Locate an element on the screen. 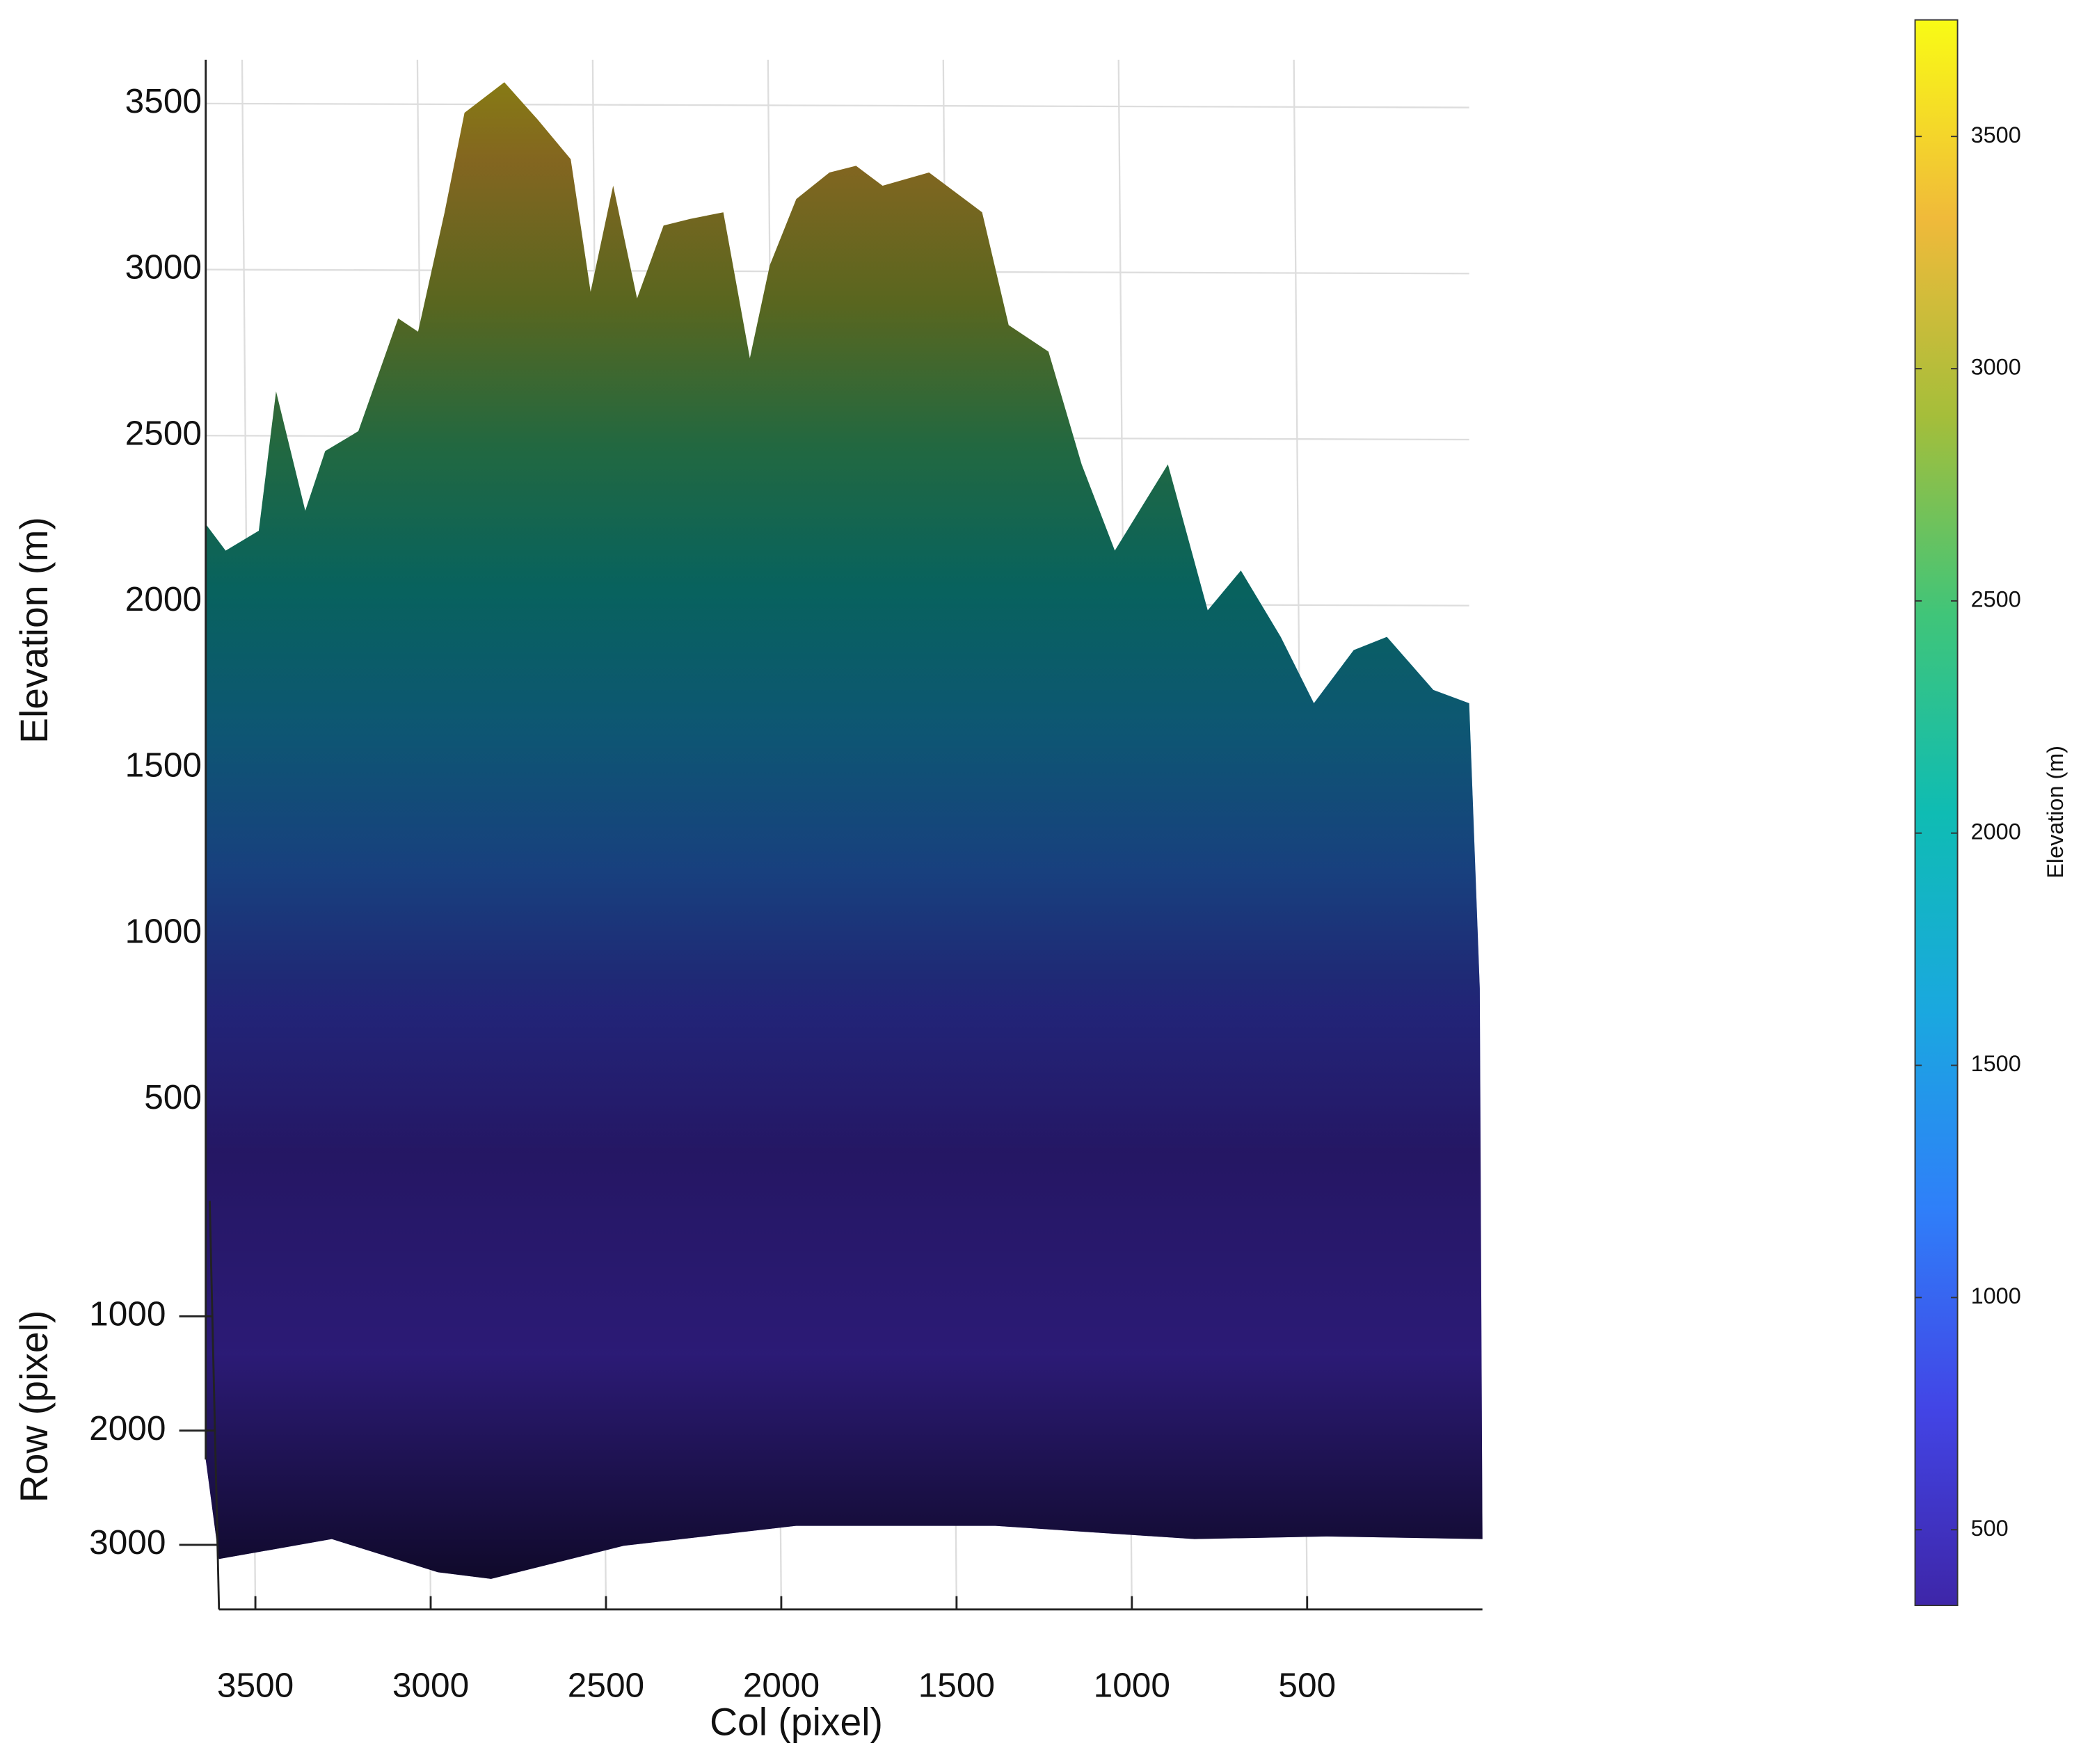  y-axis is located at coordinates (214, 1405).